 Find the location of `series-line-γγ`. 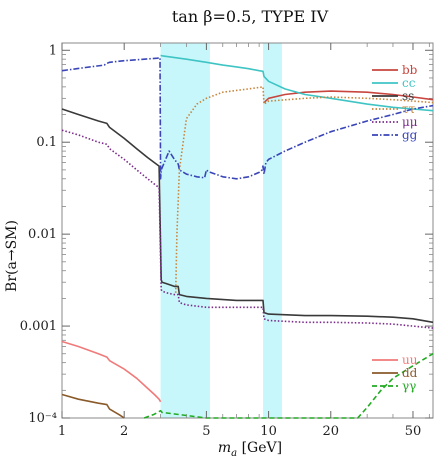

series-line-γγ is located at coordinates (288, 386).